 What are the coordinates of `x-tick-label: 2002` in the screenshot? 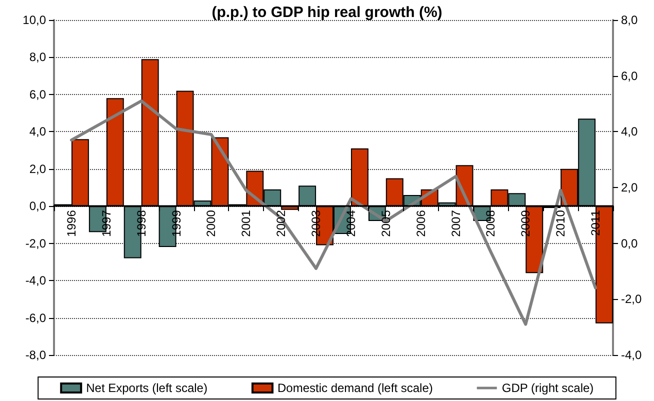 It's located at (281, 223).